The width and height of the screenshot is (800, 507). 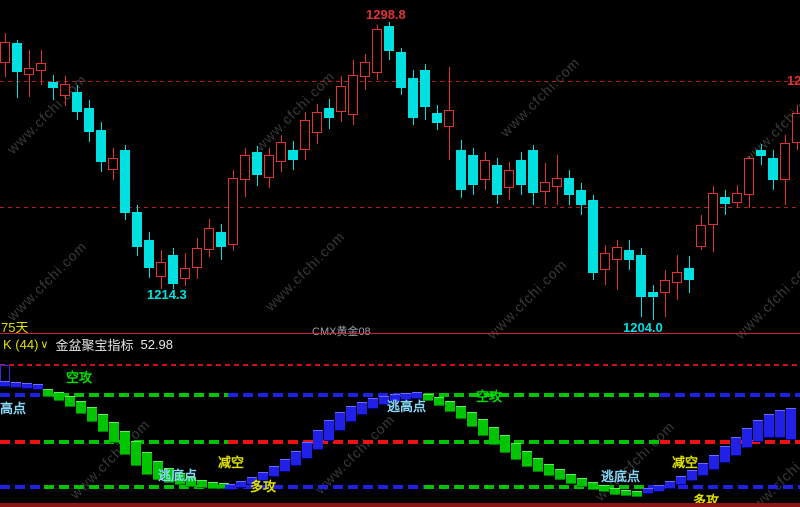 I want to click on indicator-title: 金盆聚宝指标, so click(x=94, y=345).